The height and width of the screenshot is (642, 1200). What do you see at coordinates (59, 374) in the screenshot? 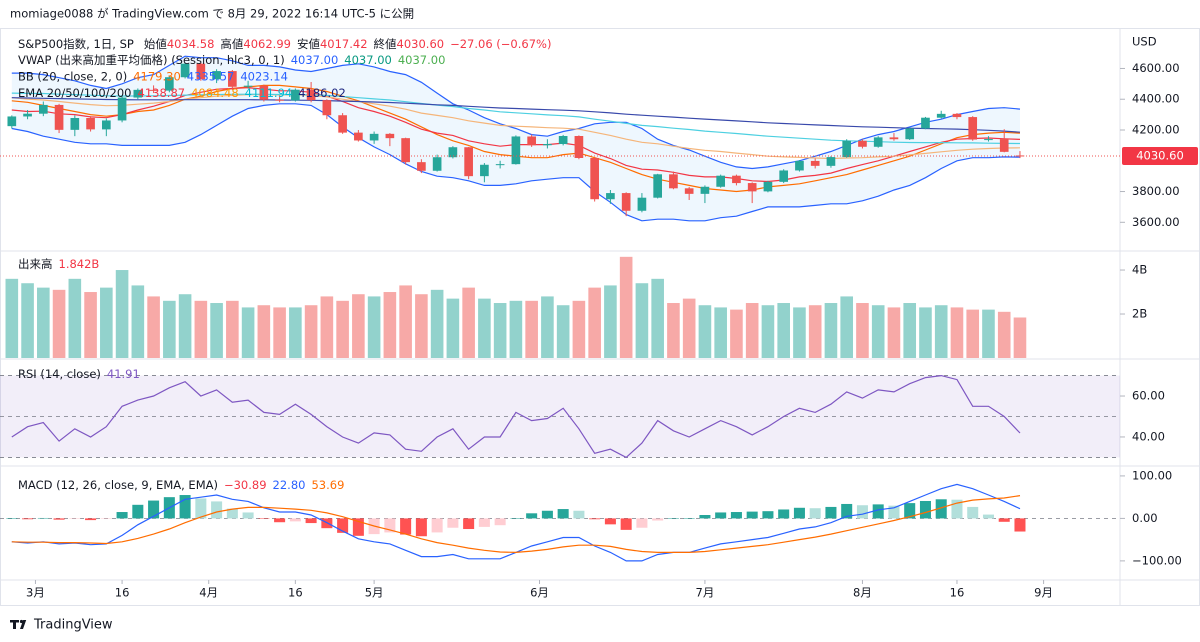
I see `pane-title: RSI (14, close)` at bounding box center [59, 374].